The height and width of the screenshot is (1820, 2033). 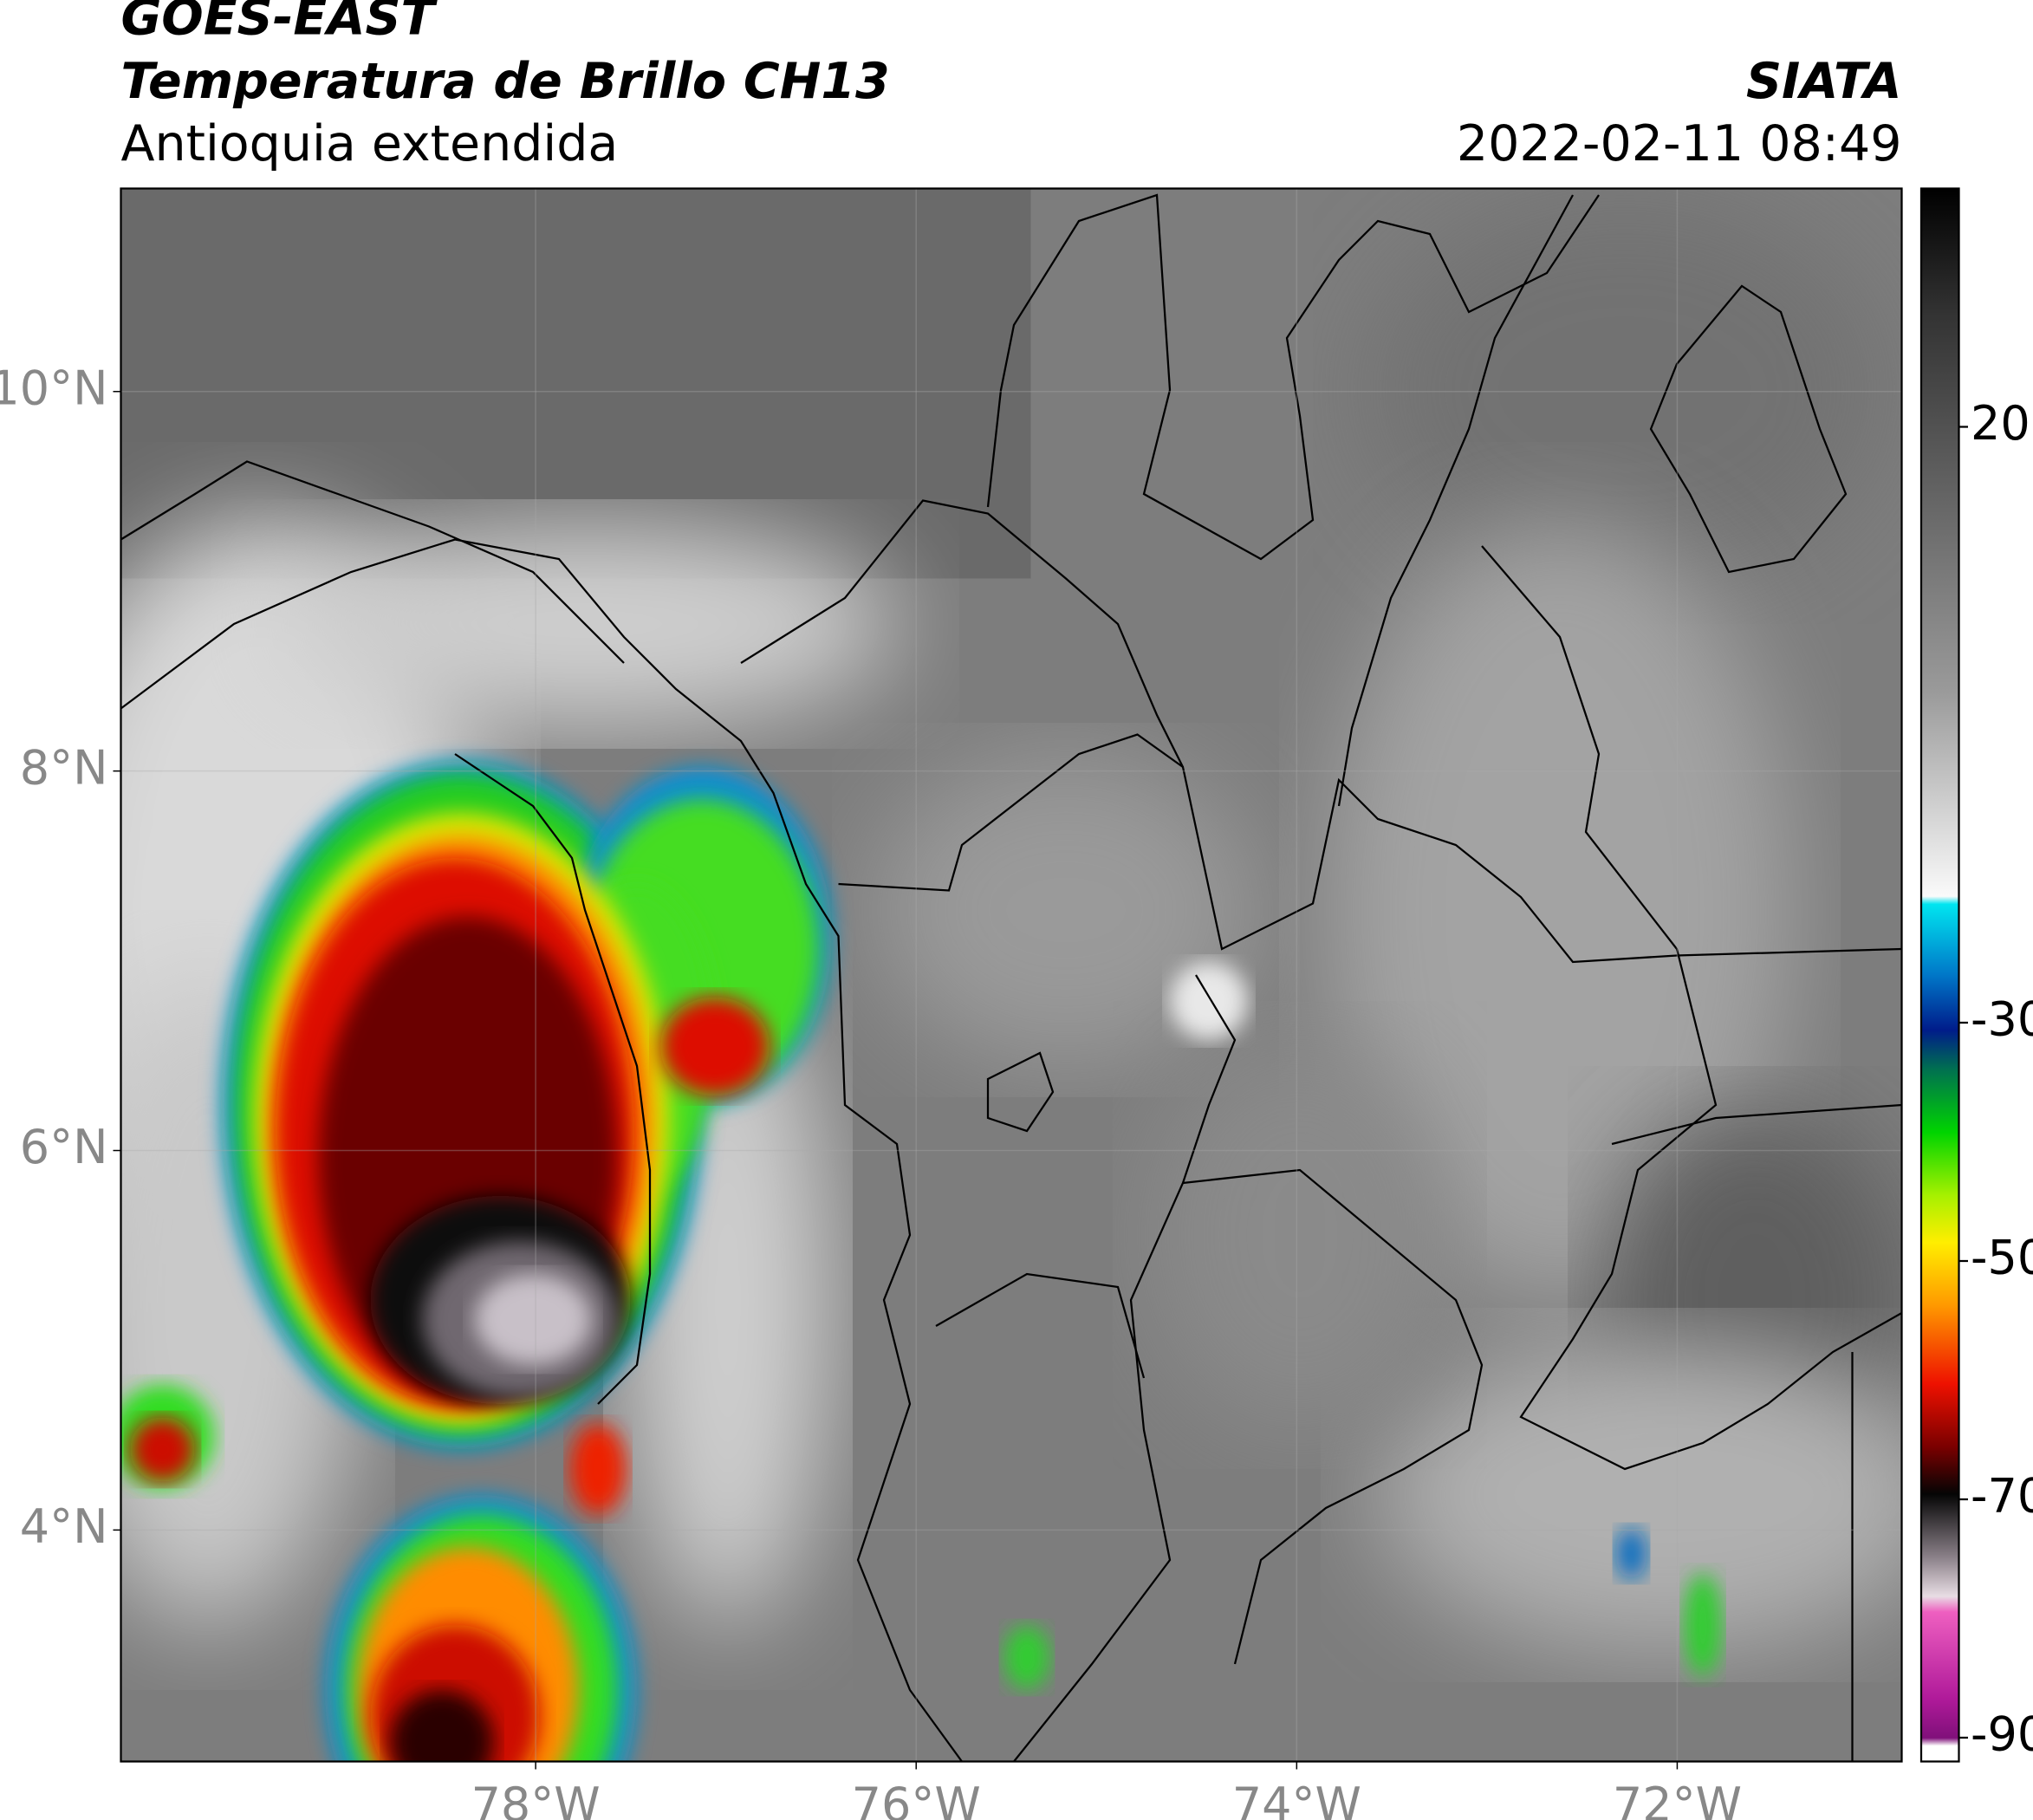 What do you see at coordinates (279, 23) in the screenshot?
I see `title: GOES-EAST` at bounding box center [279, 23].